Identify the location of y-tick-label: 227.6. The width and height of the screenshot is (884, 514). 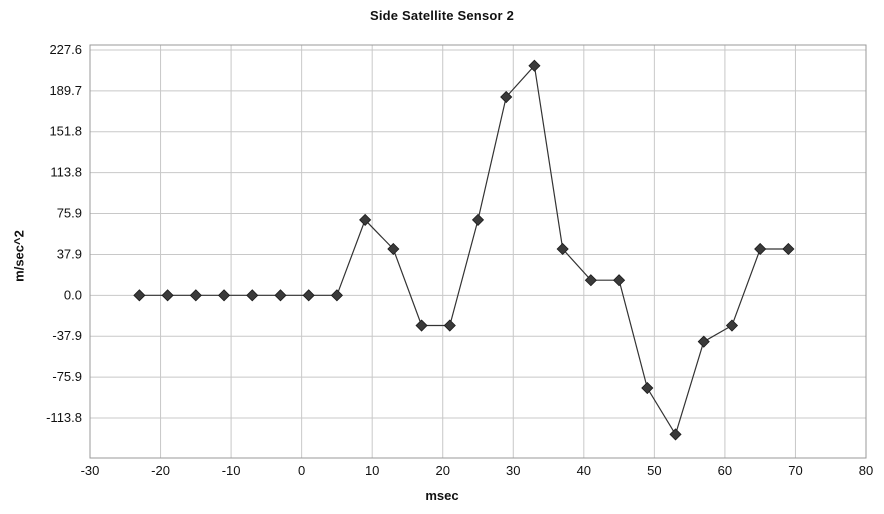
(65, 49).